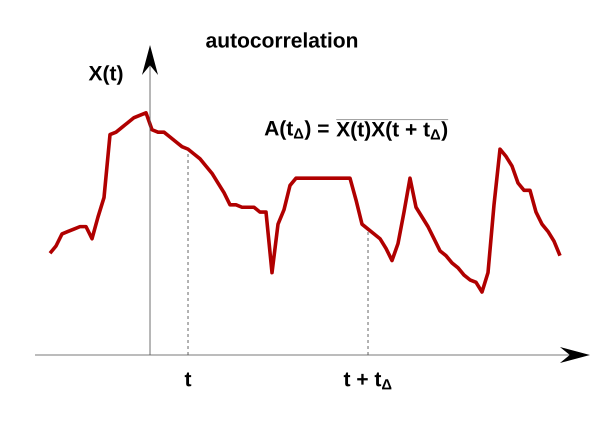  What do you see at coordinates (188, 379) in the screenshot?
I see `x-tick-label: t` at bounding box center [188, 379].